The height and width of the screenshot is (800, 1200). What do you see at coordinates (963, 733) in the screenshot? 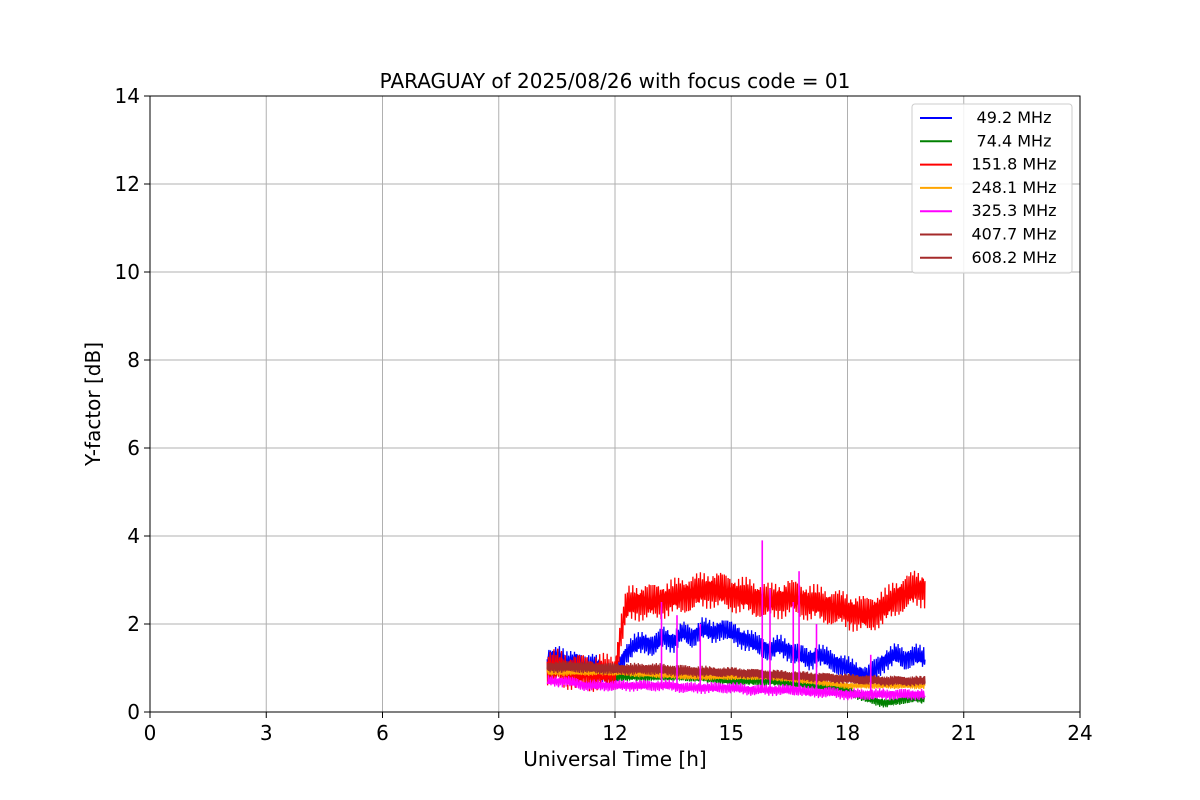
I see `x-tick-label: 21` at bounding box center [963, 733].